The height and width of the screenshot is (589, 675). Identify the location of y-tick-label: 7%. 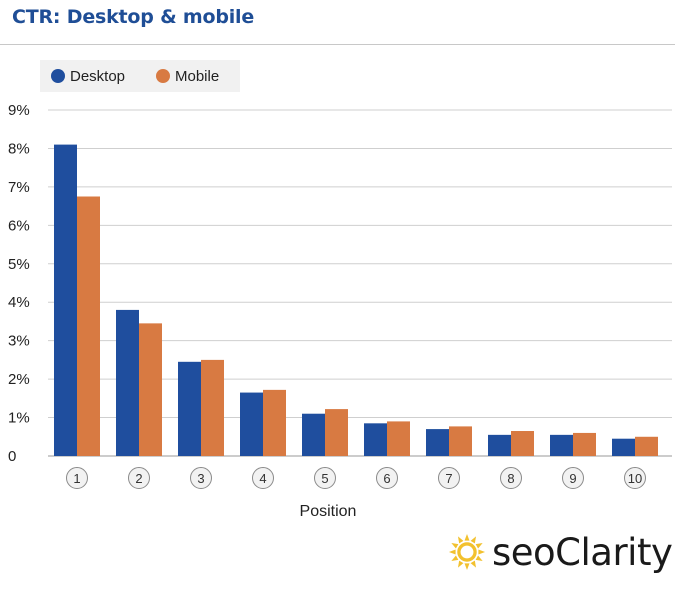
(19, 187).